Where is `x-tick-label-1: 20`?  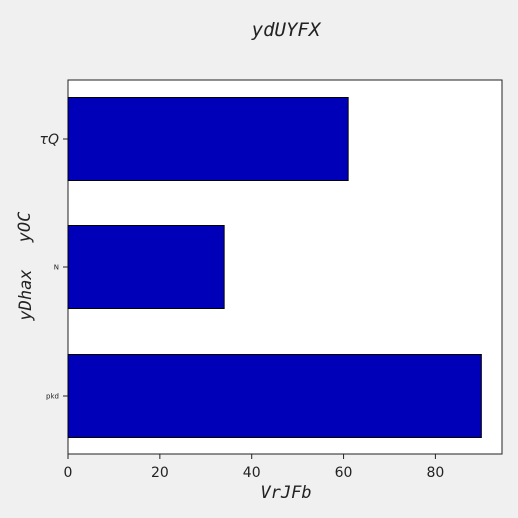 x-tick-label-1: 20 is located at coordinates (160, 473).